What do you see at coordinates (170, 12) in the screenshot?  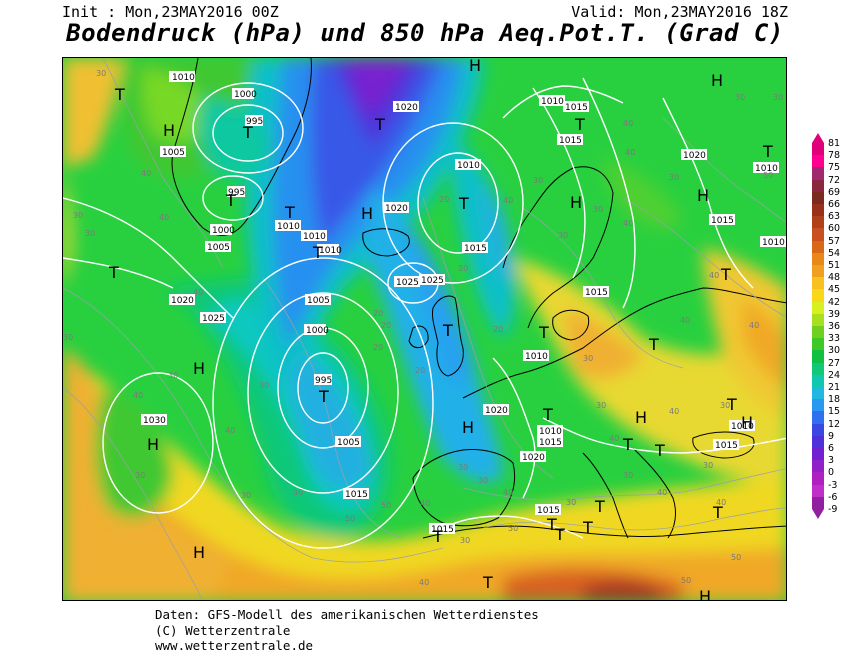 I see `init-time: Init : Mon,23MAY2016 00Z` at bounding box center [170, 12].